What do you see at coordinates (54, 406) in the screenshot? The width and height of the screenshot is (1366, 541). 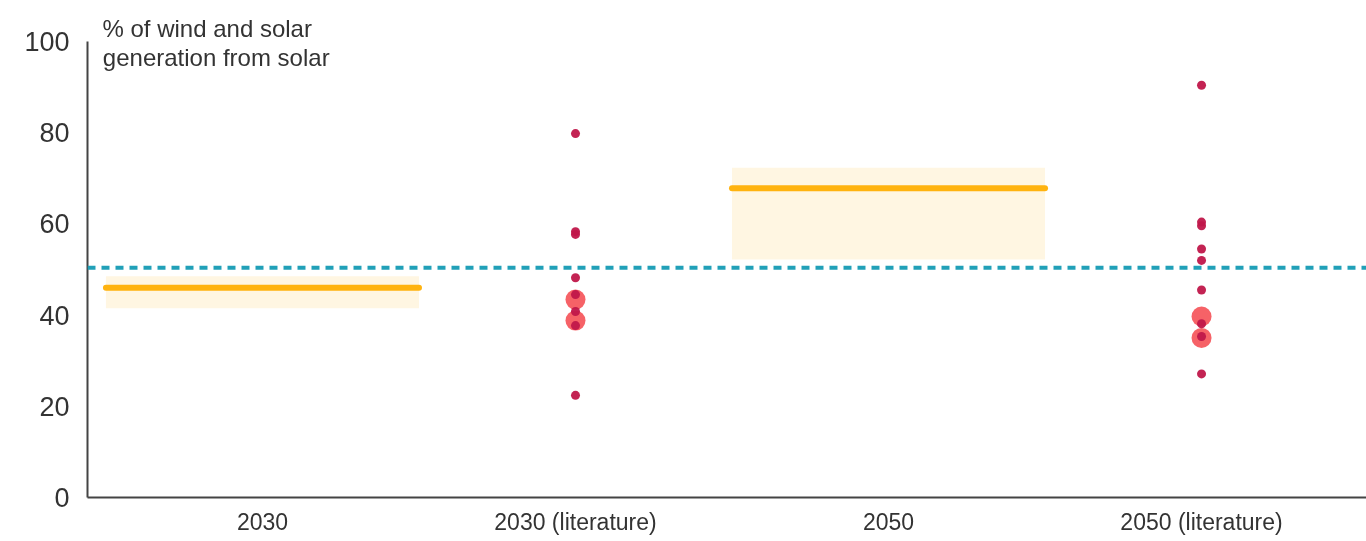 I see `y-tick-label: 20` at bounding box center [54, 406].